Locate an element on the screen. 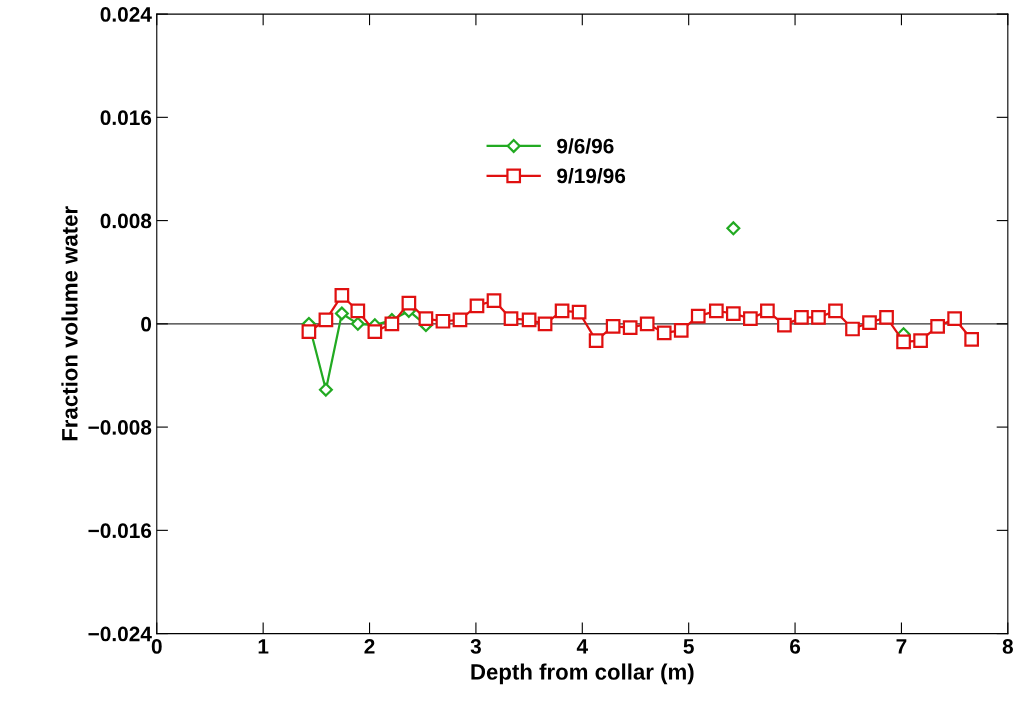  x-tick-label: 7 is located at coordinates (901, 646).